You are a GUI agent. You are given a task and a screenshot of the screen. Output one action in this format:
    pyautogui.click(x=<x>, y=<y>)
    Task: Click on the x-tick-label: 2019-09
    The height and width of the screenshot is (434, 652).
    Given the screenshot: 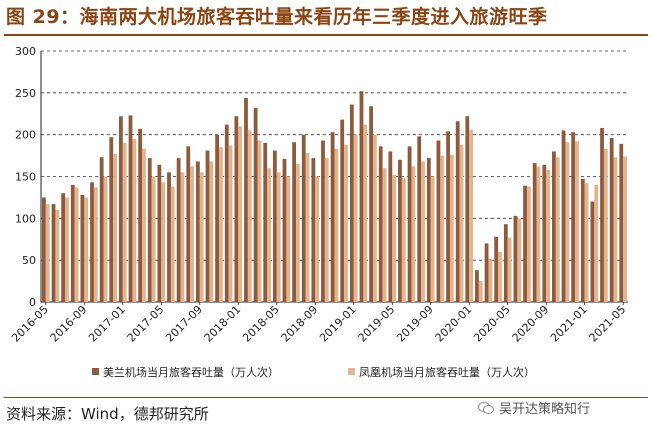 What is the action you would take?
    pyautogui.click(x=415, y=324)
    